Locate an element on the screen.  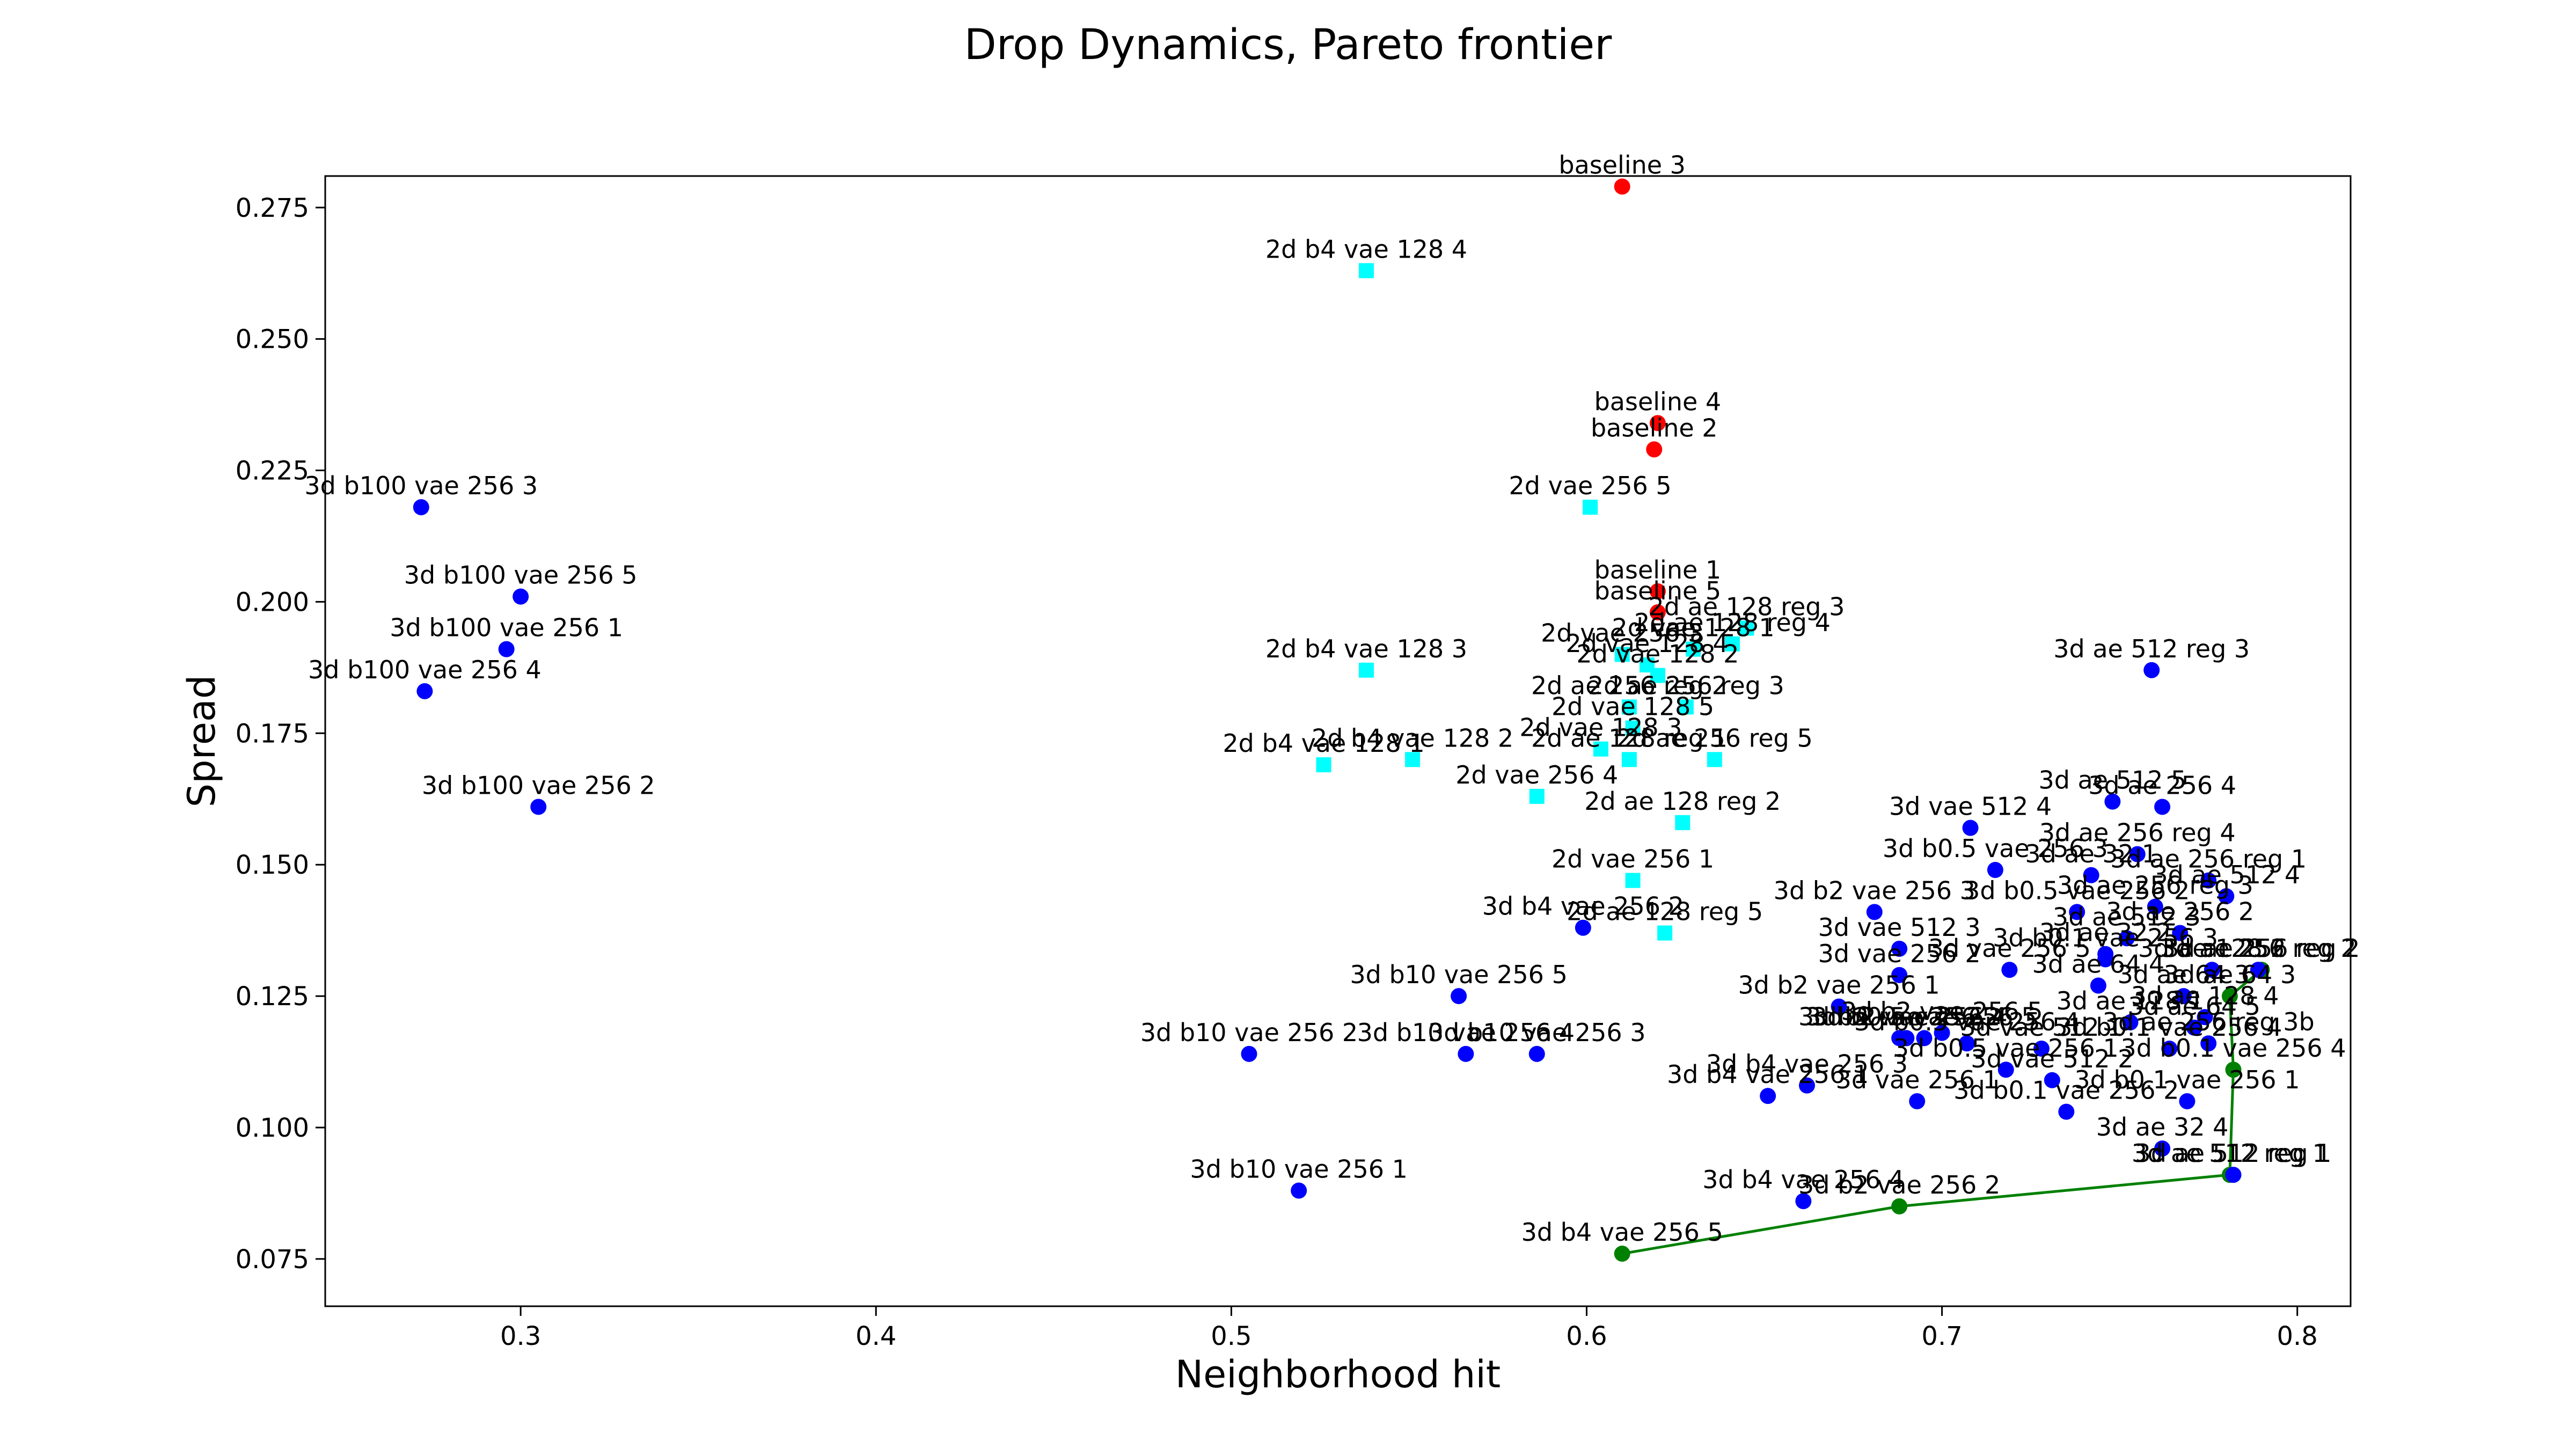
point-label: 3d ae 512 4 is located at coordinates (2226, 874).